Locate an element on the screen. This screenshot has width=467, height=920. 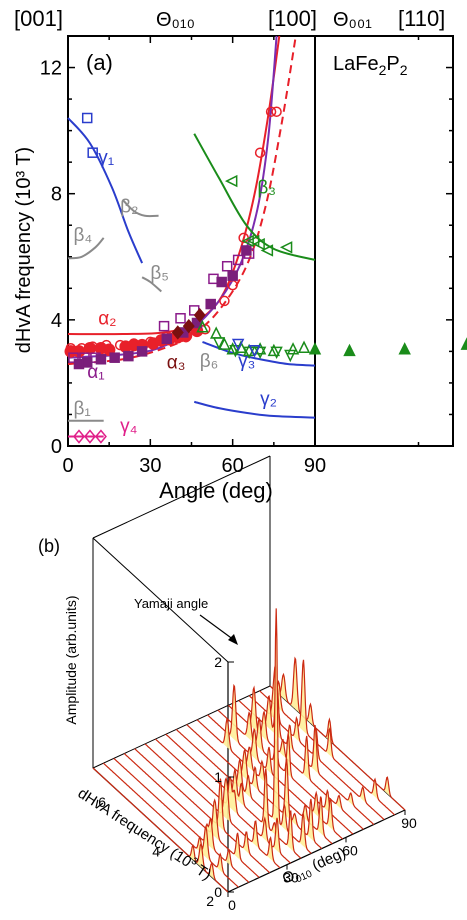
z-tick-label: 2 is located at coordinates (218, 662).